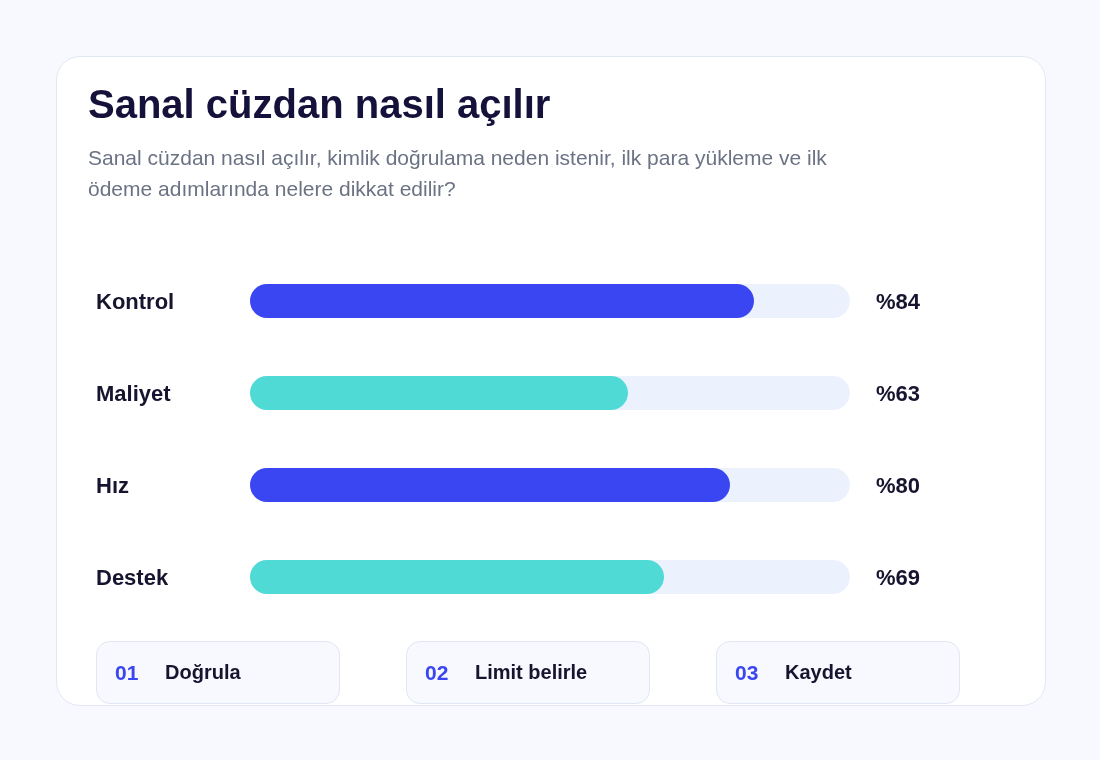  Describe the element at coordinates (898, 485) in the screenshot. I see `data-label: %80` at that location.